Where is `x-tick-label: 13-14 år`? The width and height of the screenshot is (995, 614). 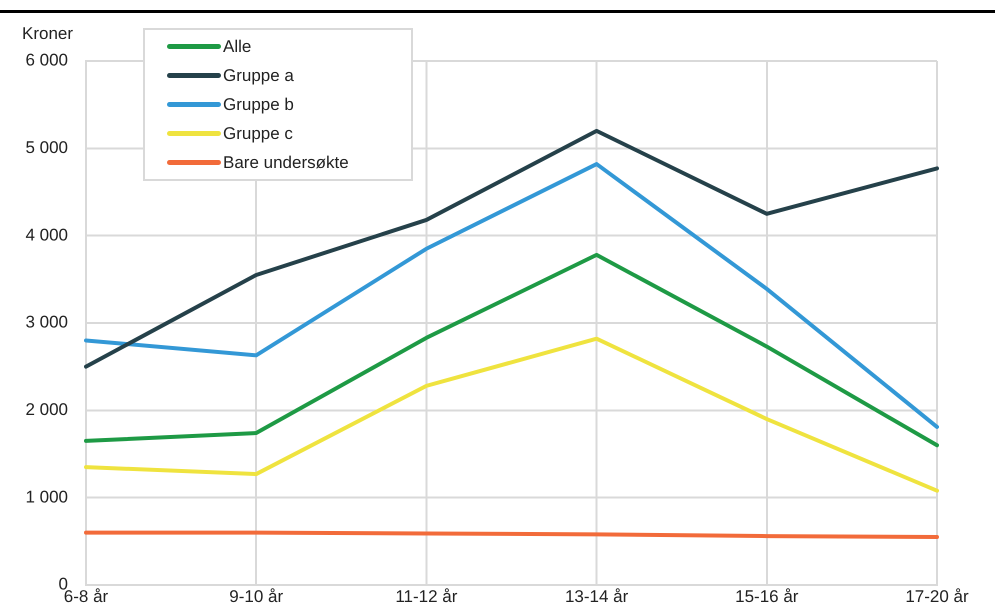
x-tick-label: 13-14 år is located at coordinates (596, 596).